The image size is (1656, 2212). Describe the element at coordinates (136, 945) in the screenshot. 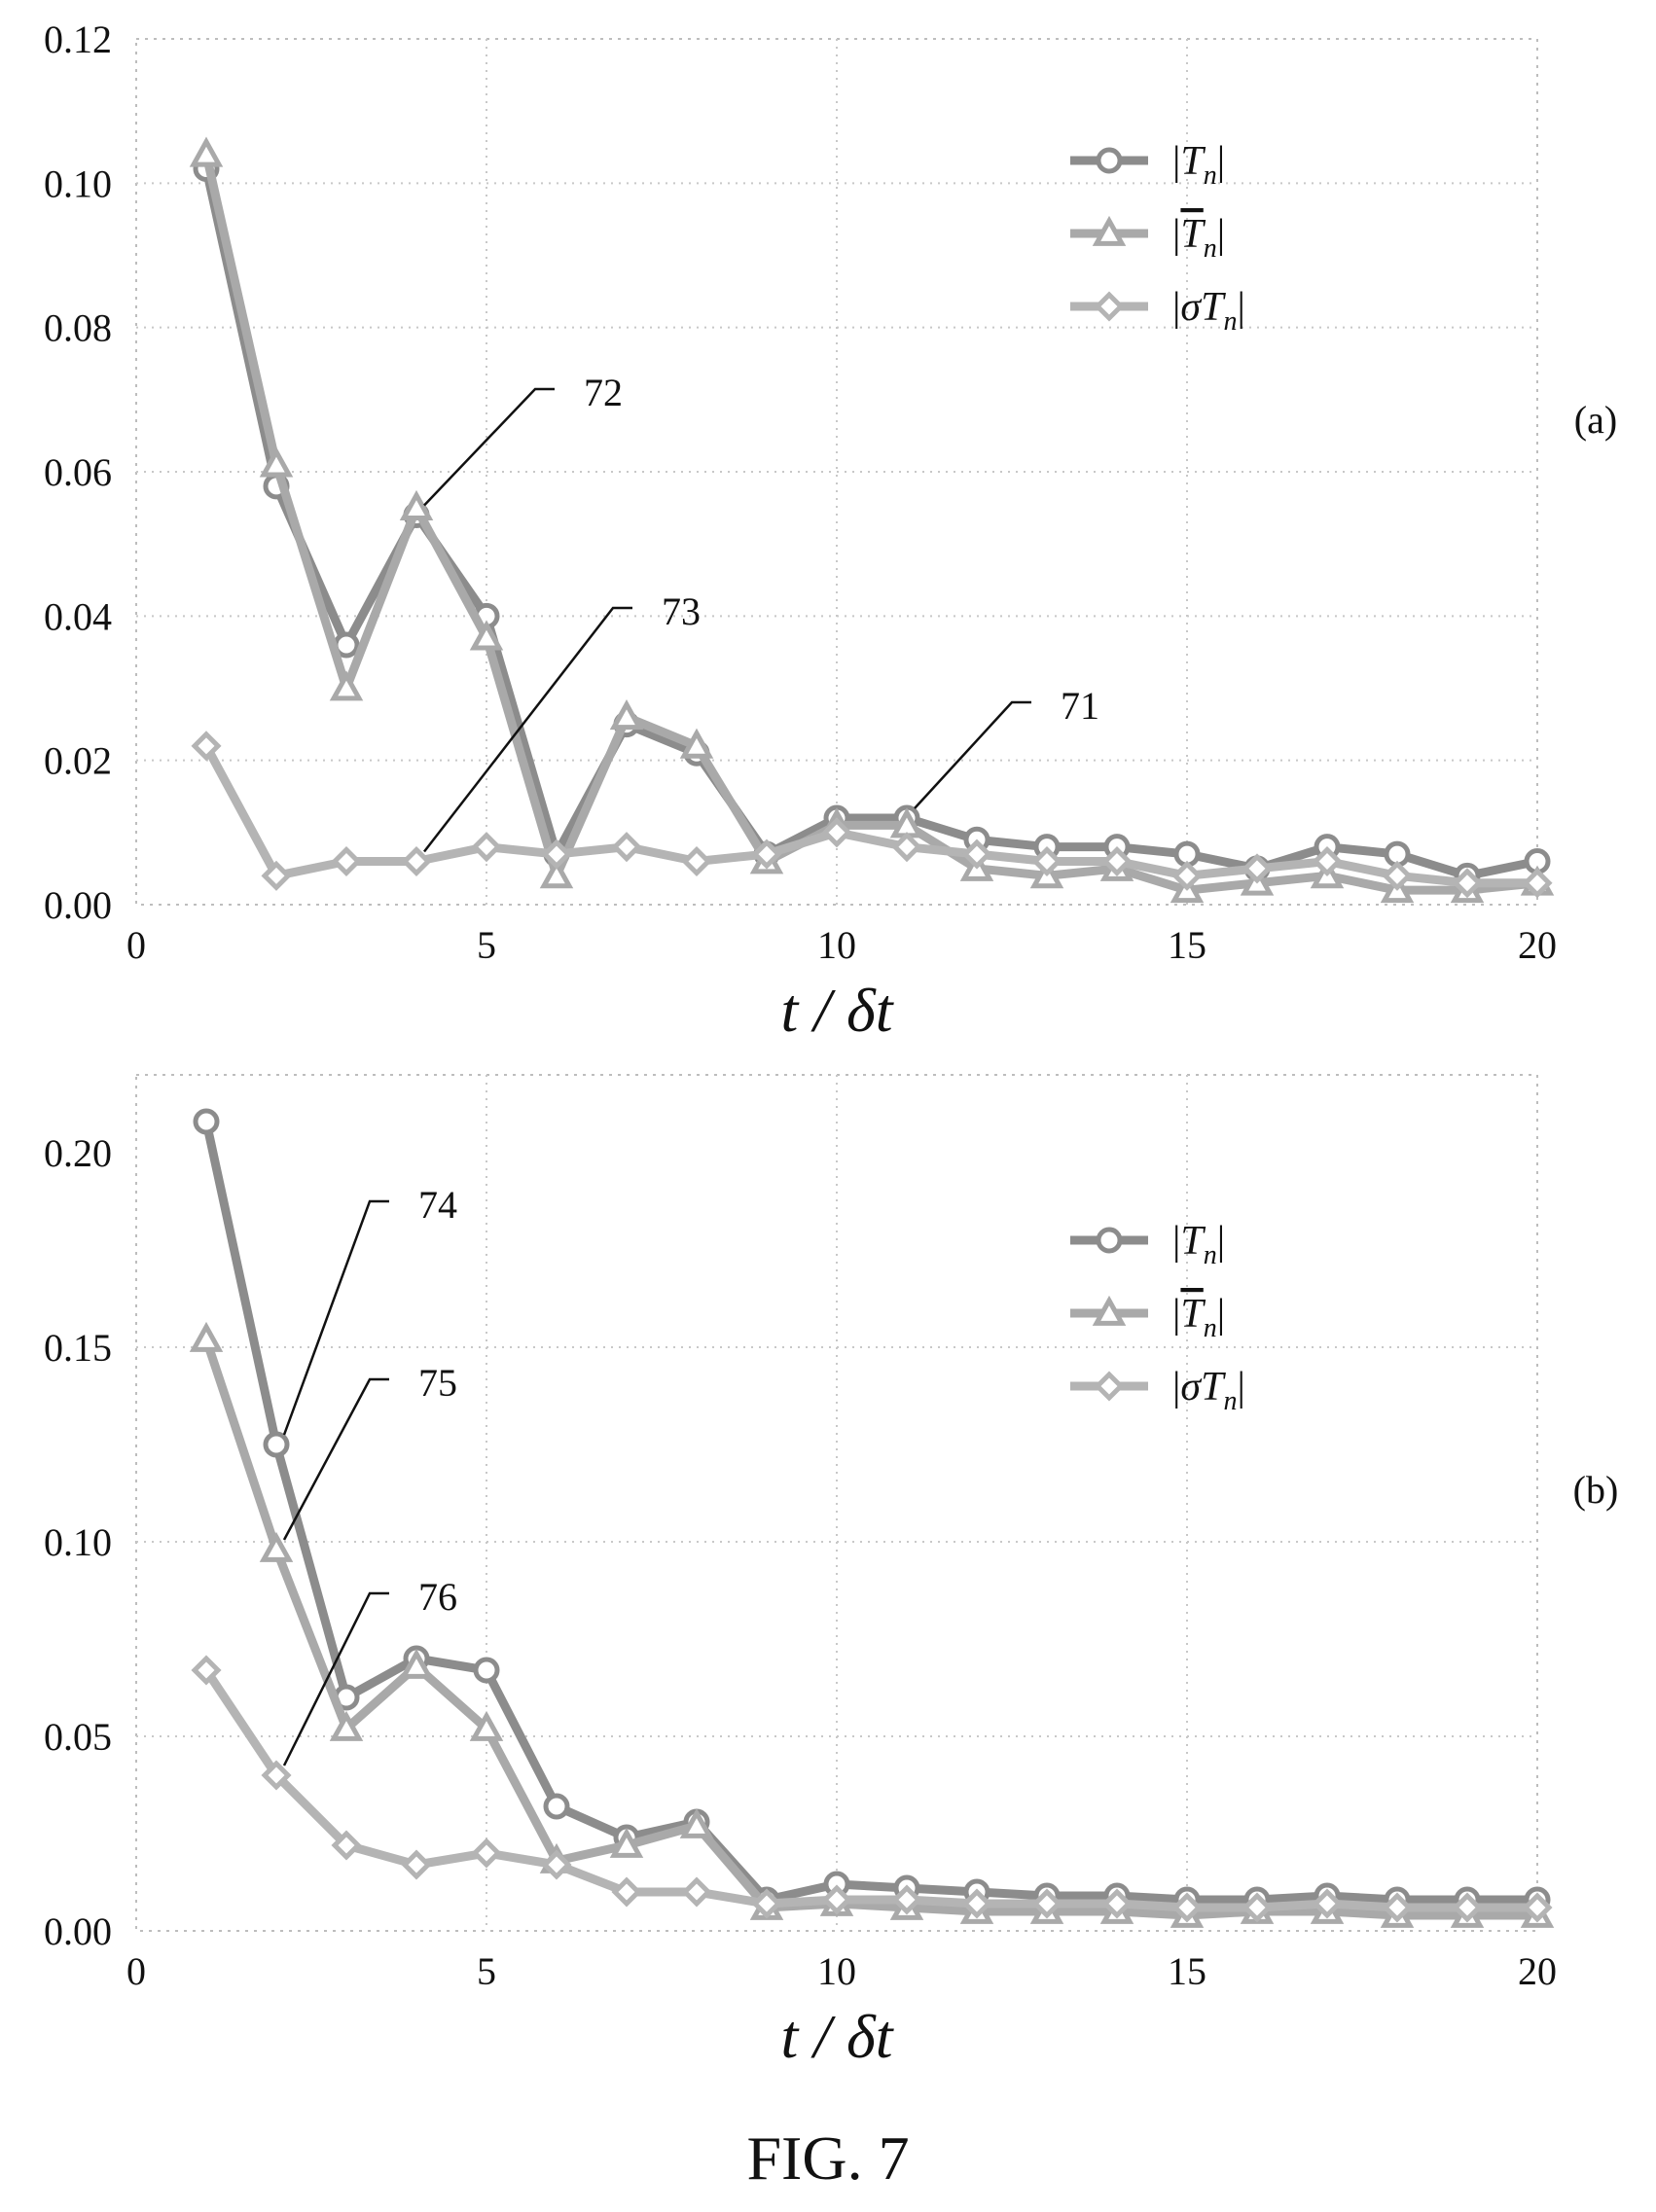

I see `x-tick-label: 0` at that location.